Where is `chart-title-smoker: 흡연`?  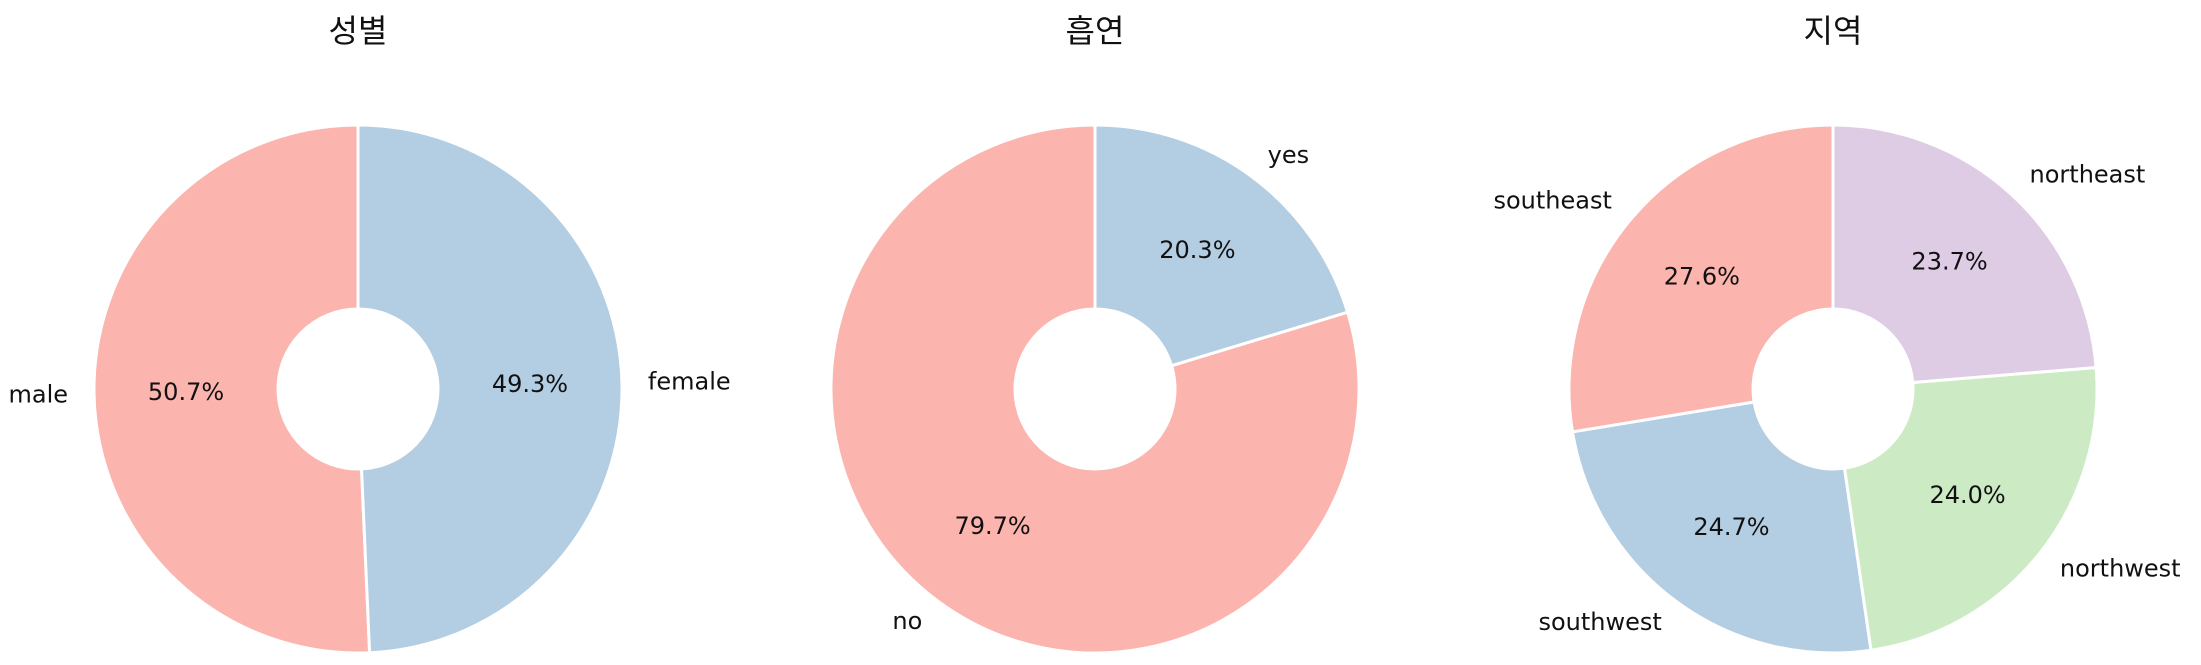 chart-title-smoker: 흡연 is located at coordinates (1095, 31).